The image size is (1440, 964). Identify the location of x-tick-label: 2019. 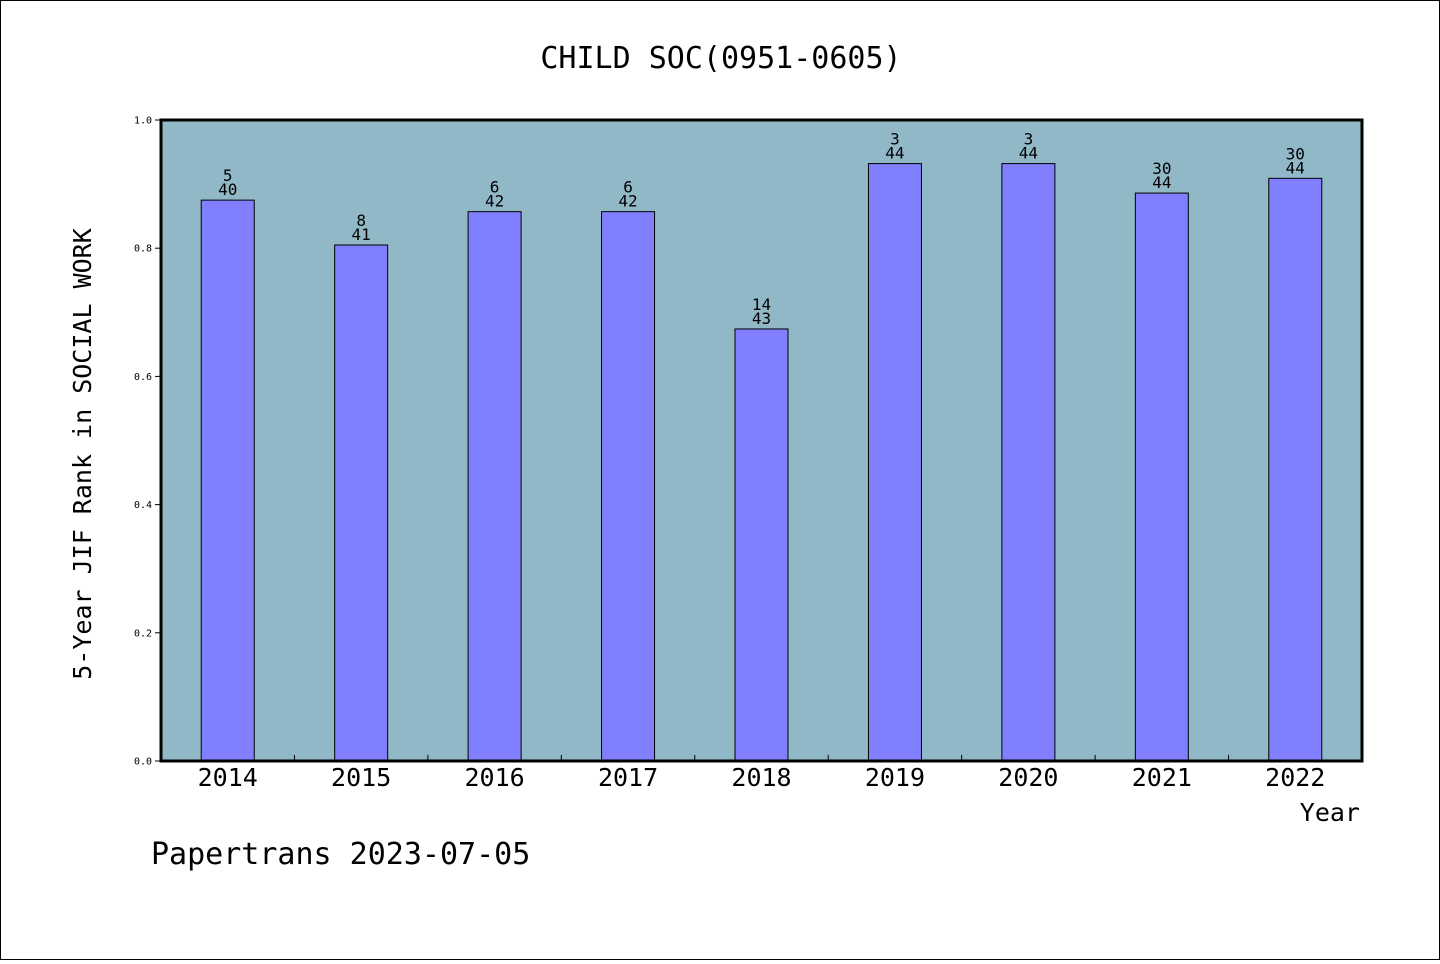
(895, 777).